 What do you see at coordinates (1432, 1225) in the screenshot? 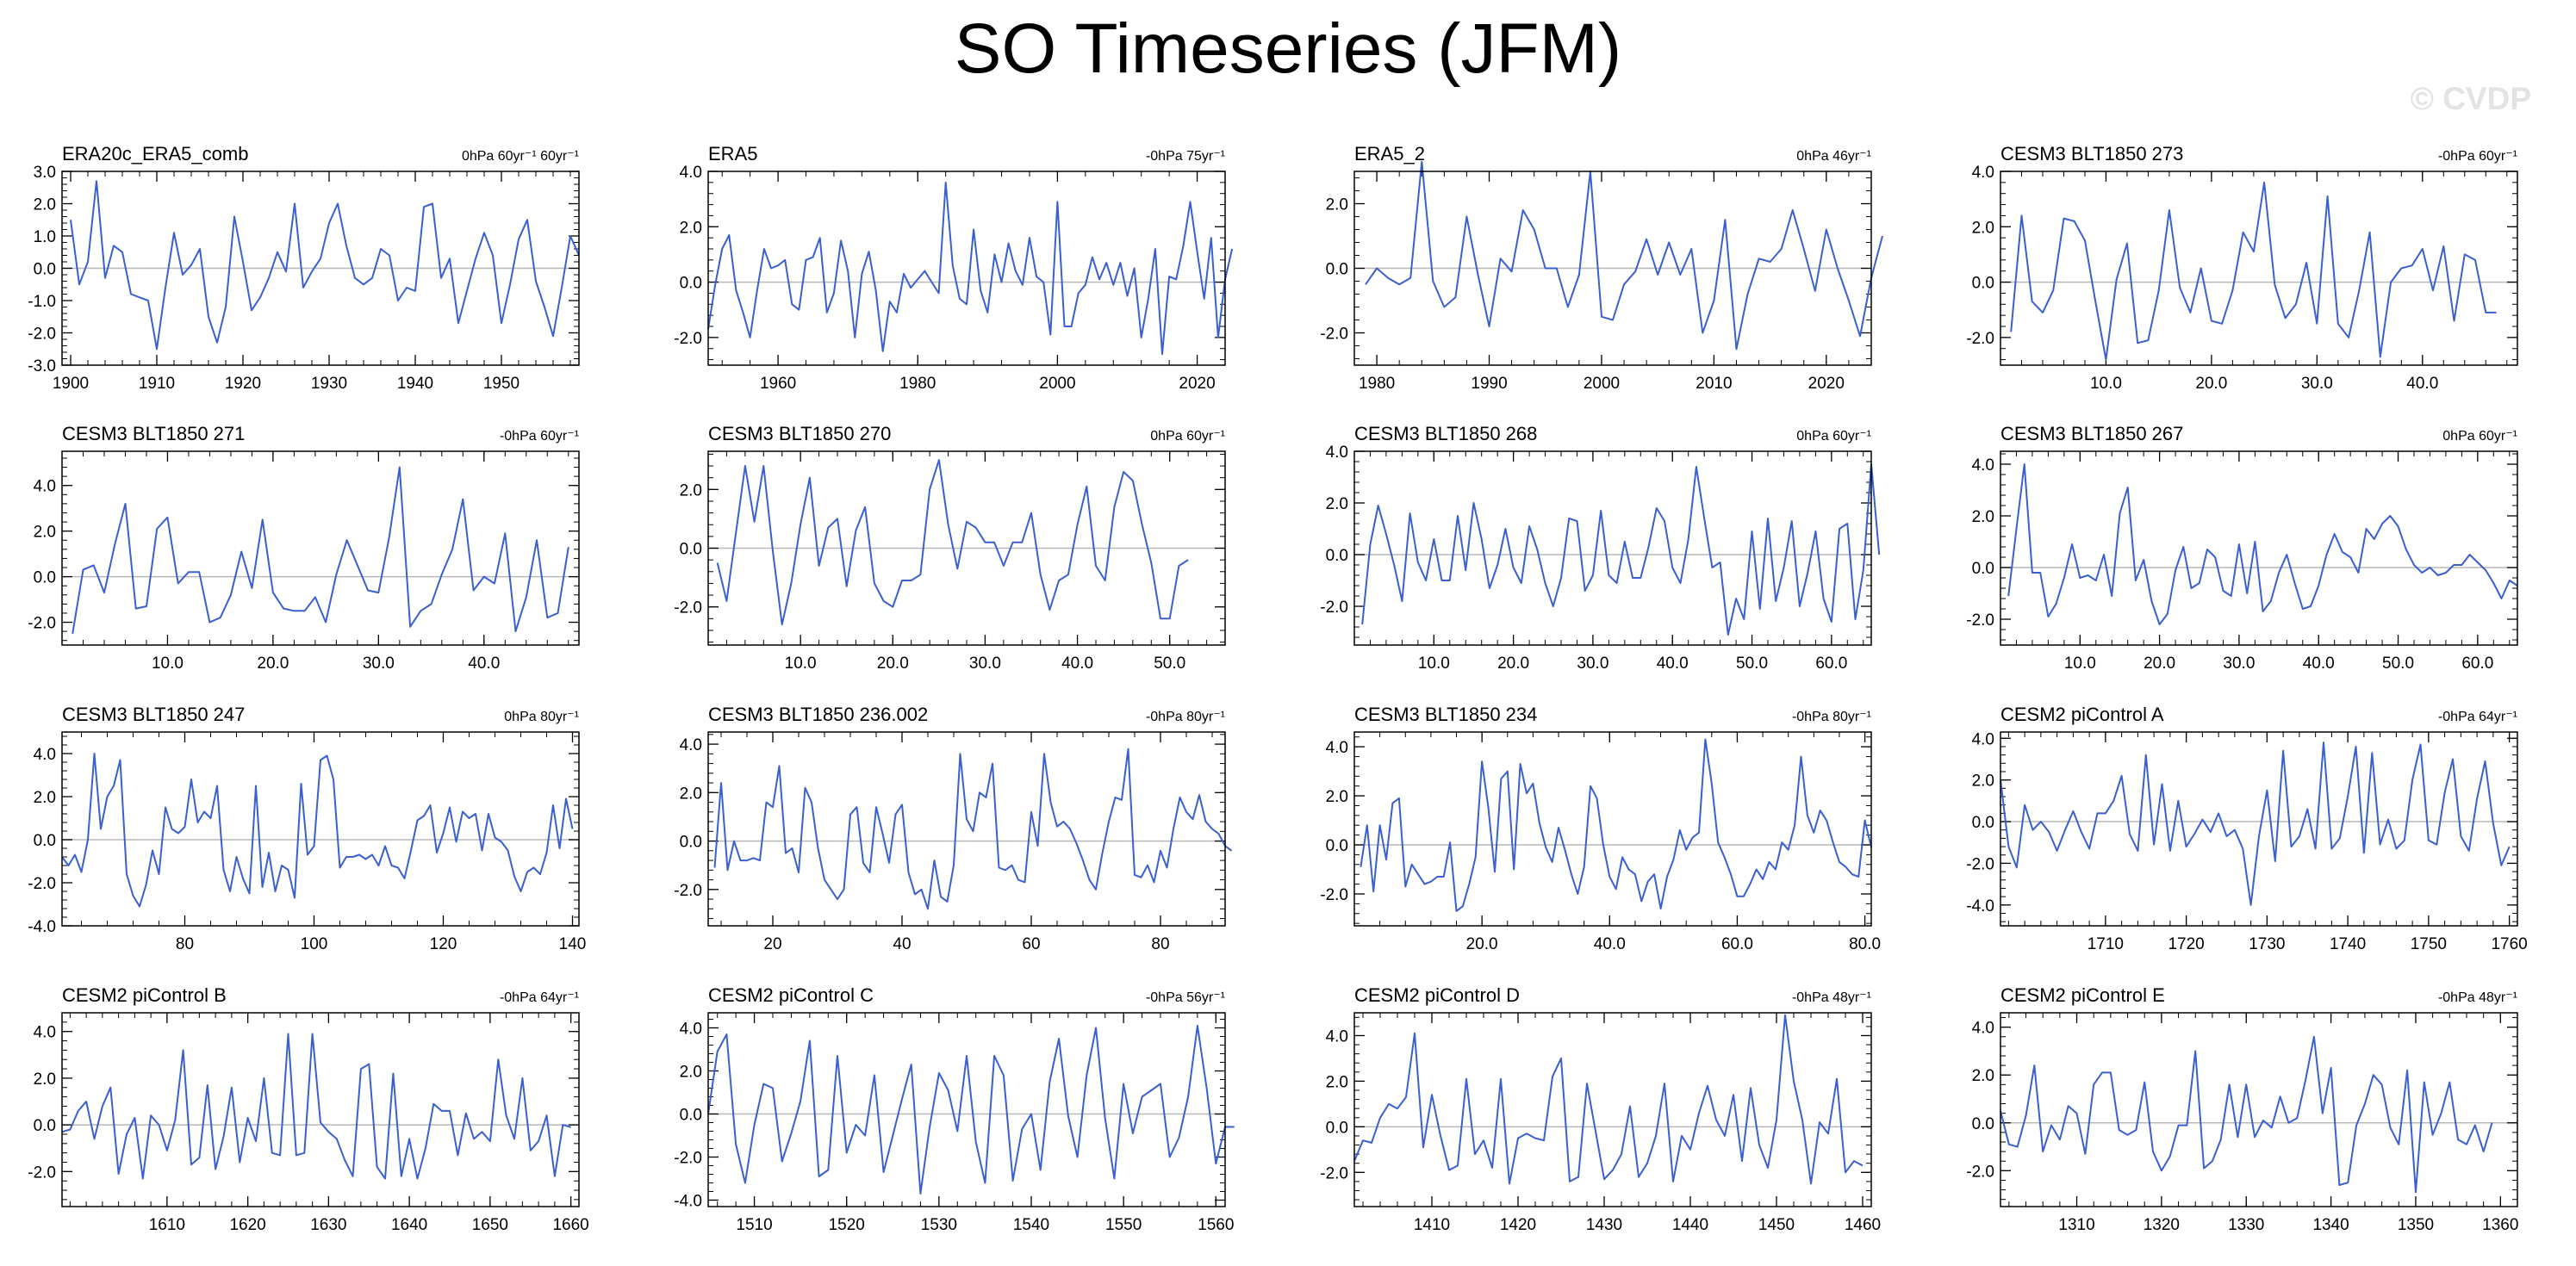
I see `x-tick-label: 1410` at bounding box center [1432, 1225].